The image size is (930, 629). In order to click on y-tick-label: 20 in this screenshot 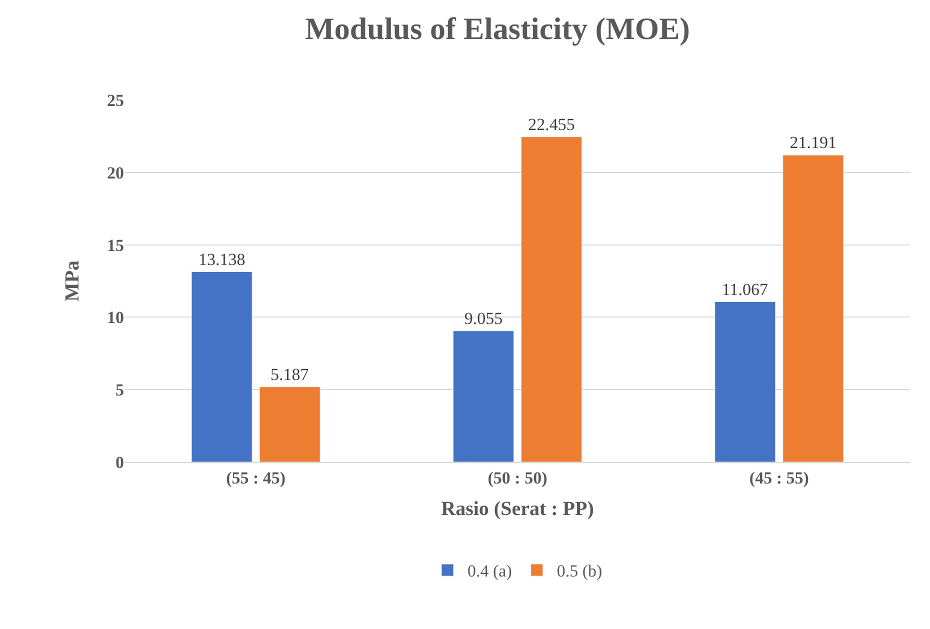, I will do `click(115, 172)`.